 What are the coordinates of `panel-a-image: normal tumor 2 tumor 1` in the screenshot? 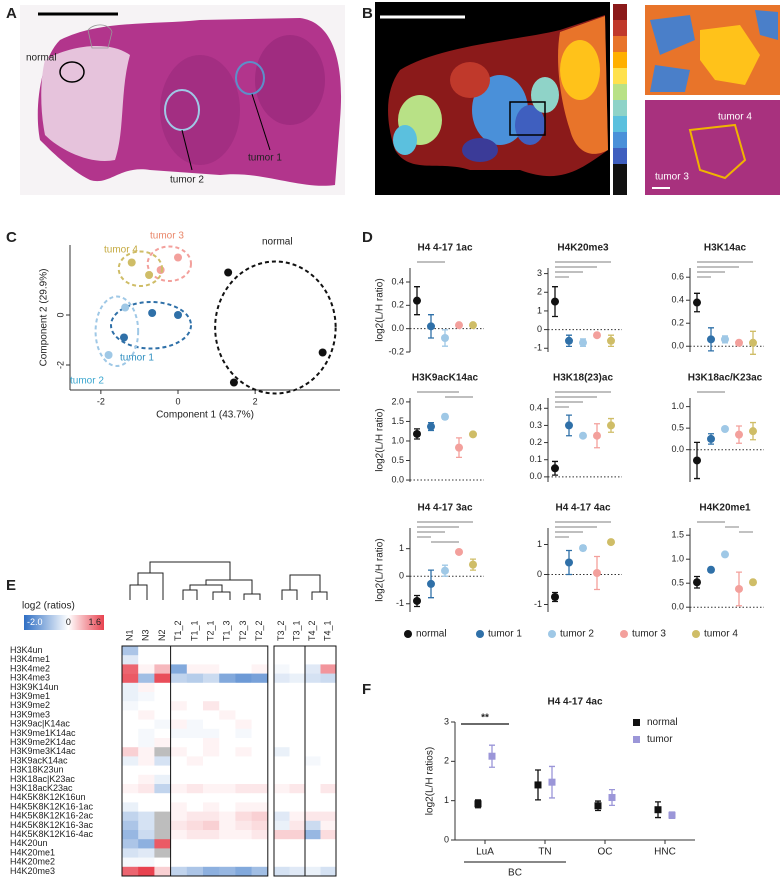 It's located at (182, 100).